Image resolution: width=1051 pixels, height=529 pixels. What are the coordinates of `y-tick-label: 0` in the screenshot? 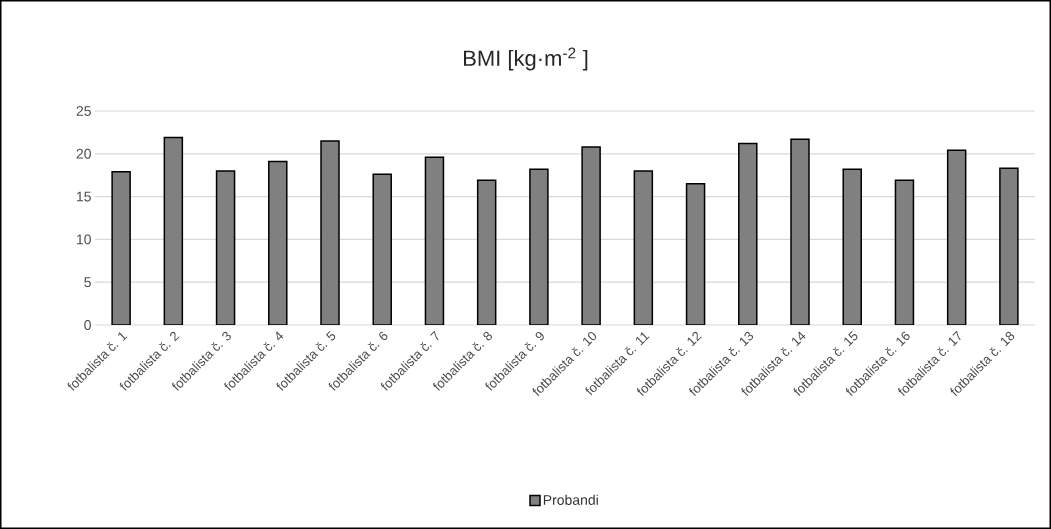 It's located at (87, 325).